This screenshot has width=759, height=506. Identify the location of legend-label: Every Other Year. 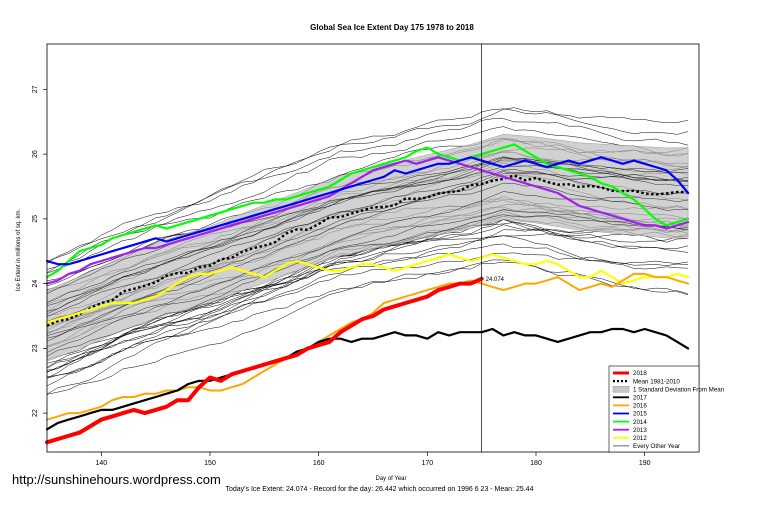
(656, 446).